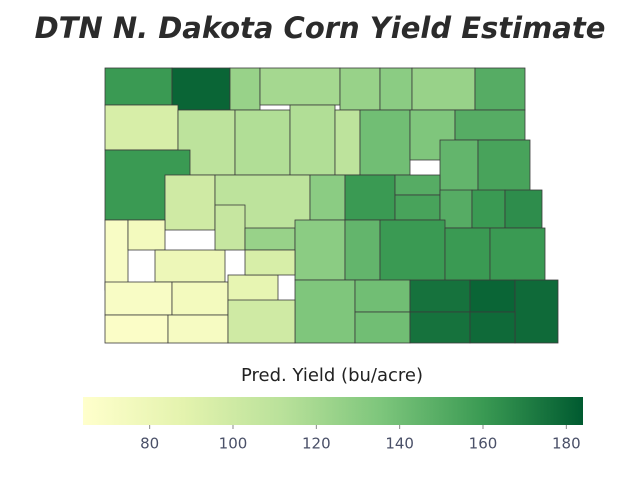 The height and width of the screenshot is (484, 640). I want to click on colorbar-tick-label: 140, so click(399, 444).